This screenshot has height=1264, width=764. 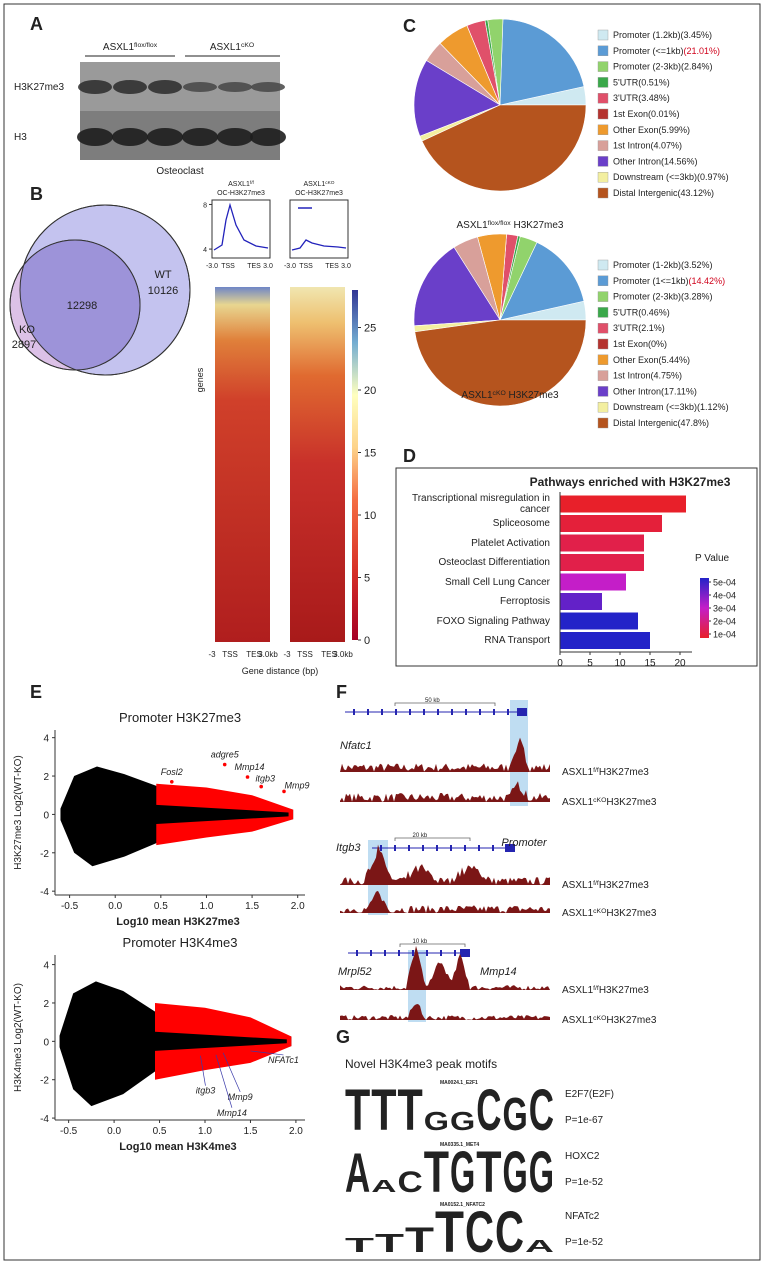 I want to click on motif-id: MA0335.1_MET4, so click(x=459, y=1145).